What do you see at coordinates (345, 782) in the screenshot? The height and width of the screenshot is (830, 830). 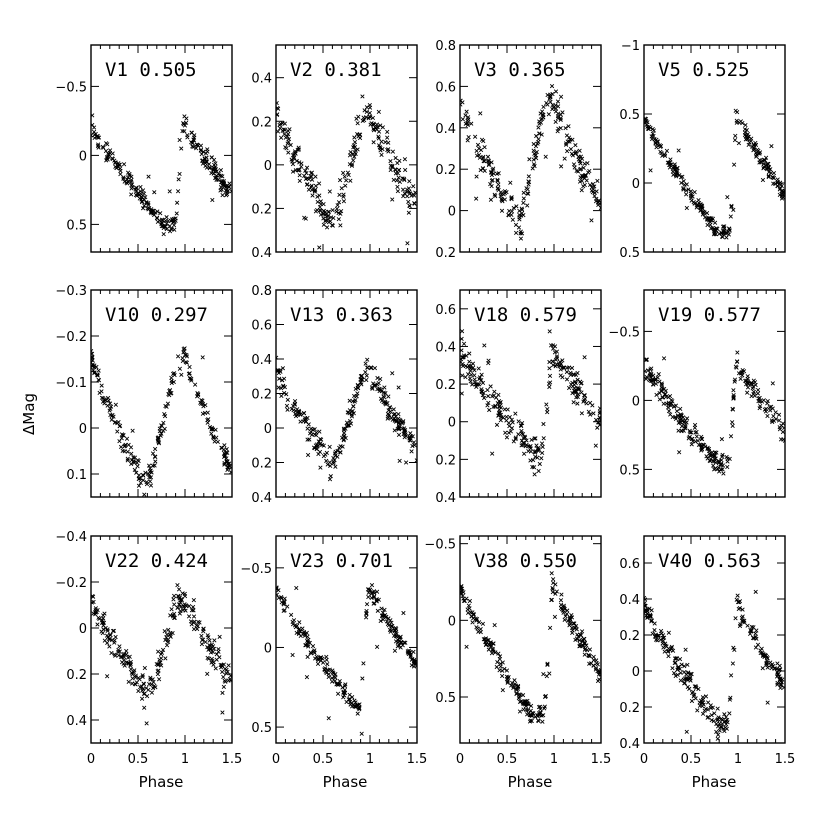 I see `x-axis-label-col2: Phase` at bounding box center [345, 782].